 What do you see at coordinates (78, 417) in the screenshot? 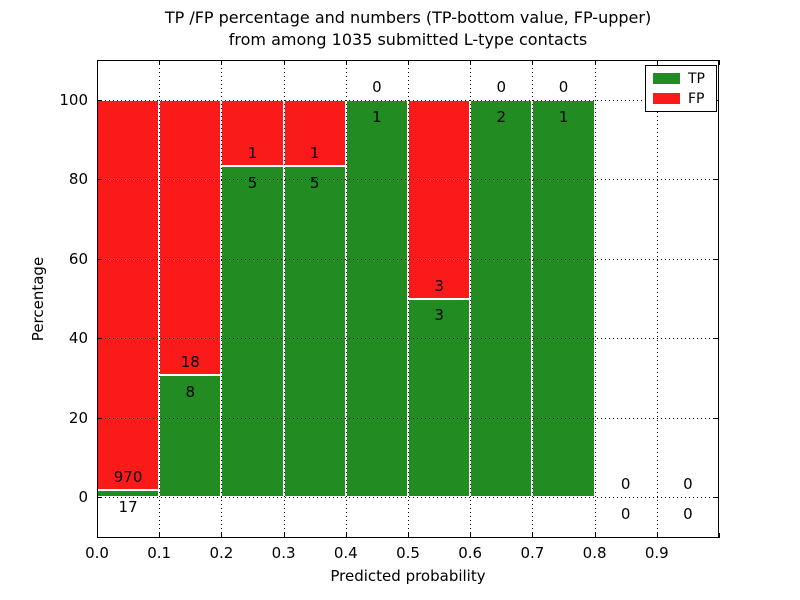
I see `y-tick-label: 20` at bounding box center [78, 417].